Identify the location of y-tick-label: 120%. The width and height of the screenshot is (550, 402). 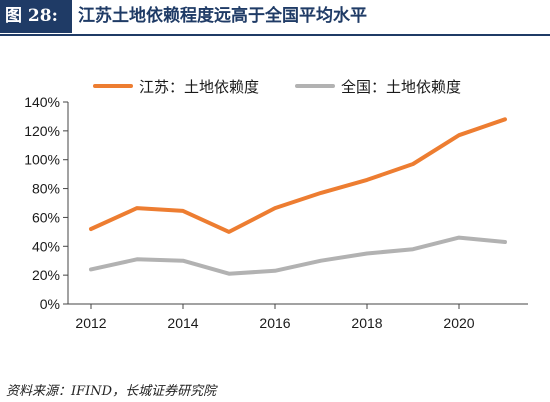
(42, 131).